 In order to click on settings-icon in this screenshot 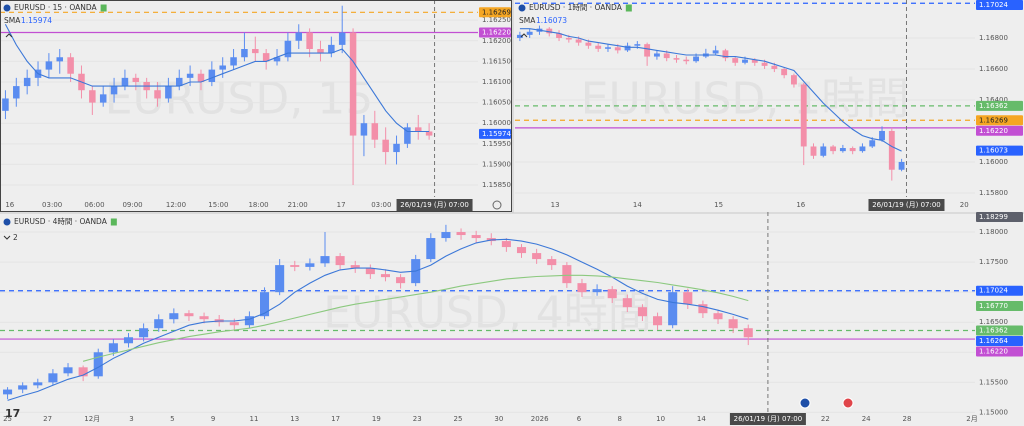, I will do `click(497, 205)`.